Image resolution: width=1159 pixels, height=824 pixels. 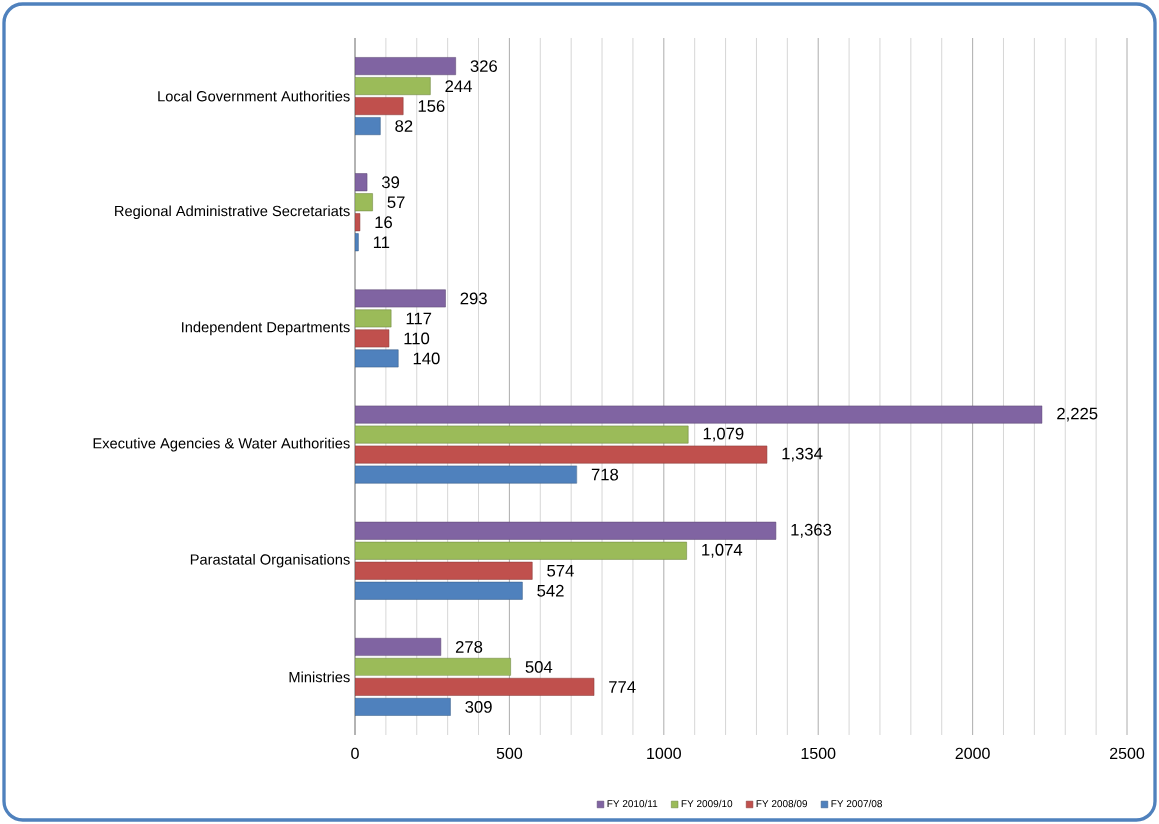 I want to click on data-label: 574, so click(x=560, y=570).